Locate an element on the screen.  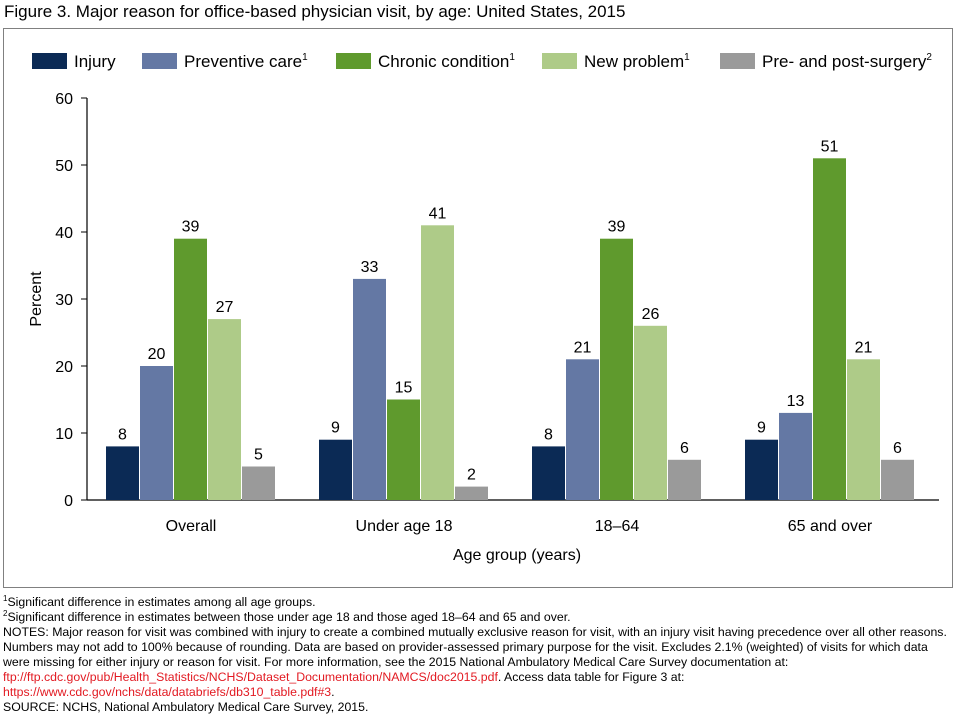
legend-footnote-marker: 2 is located at coordinates (929, 57).